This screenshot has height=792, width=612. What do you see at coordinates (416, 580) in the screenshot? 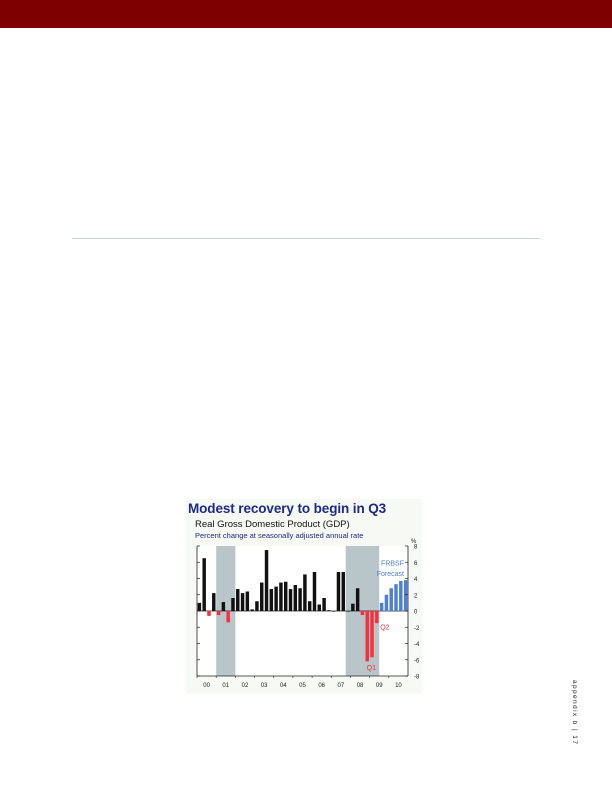
I see `y-tick-label: 4` at bounding box center [416, 580].